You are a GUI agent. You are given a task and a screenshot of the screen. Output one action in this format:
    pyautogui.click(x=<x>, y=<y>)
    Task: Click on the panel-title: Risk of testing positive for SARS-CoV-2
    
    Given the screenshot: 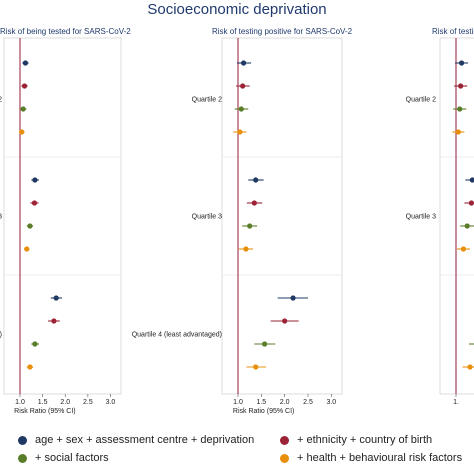 What is the action you would take?
    pyautogui.click(x=282, y=31)
    